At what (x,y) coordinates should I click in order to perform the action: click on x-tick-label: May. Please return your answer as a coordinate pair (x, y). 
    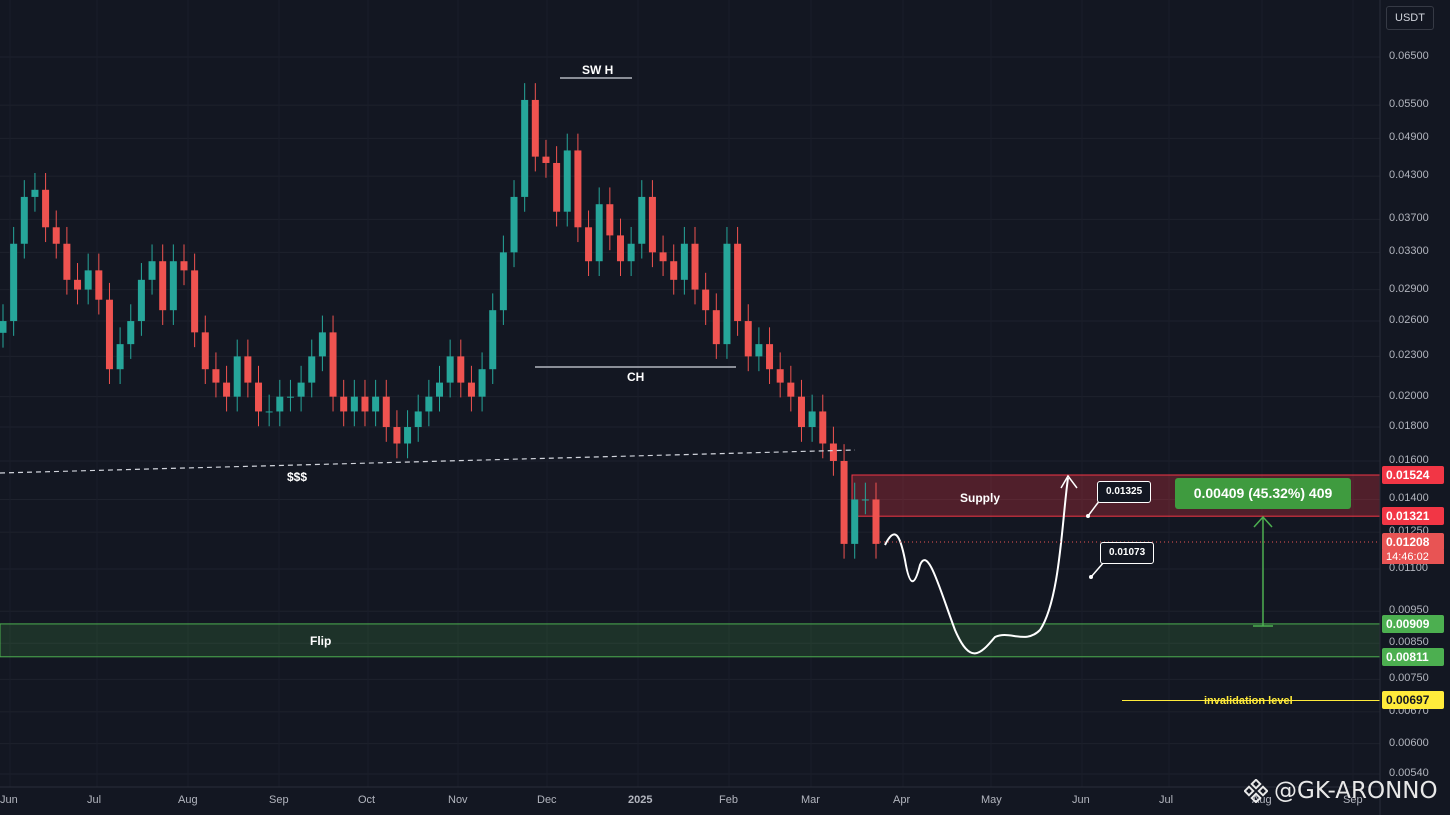
    Looking at the image, I should click on (991, 800).